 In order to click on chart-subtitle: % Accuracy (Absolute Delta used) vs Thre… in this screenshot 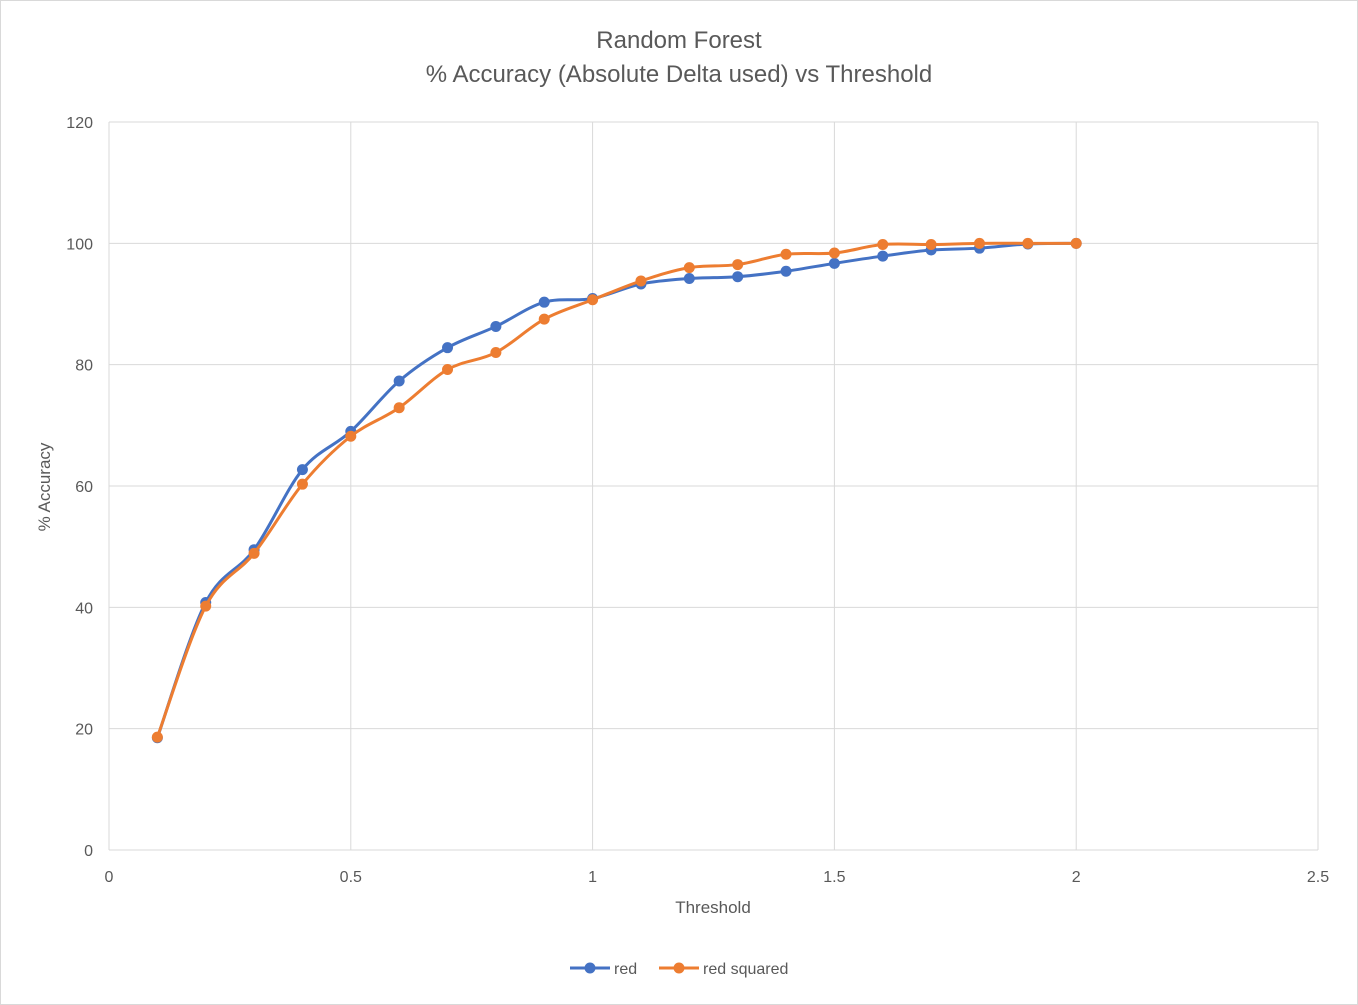, I will do `click(679, 74)`.